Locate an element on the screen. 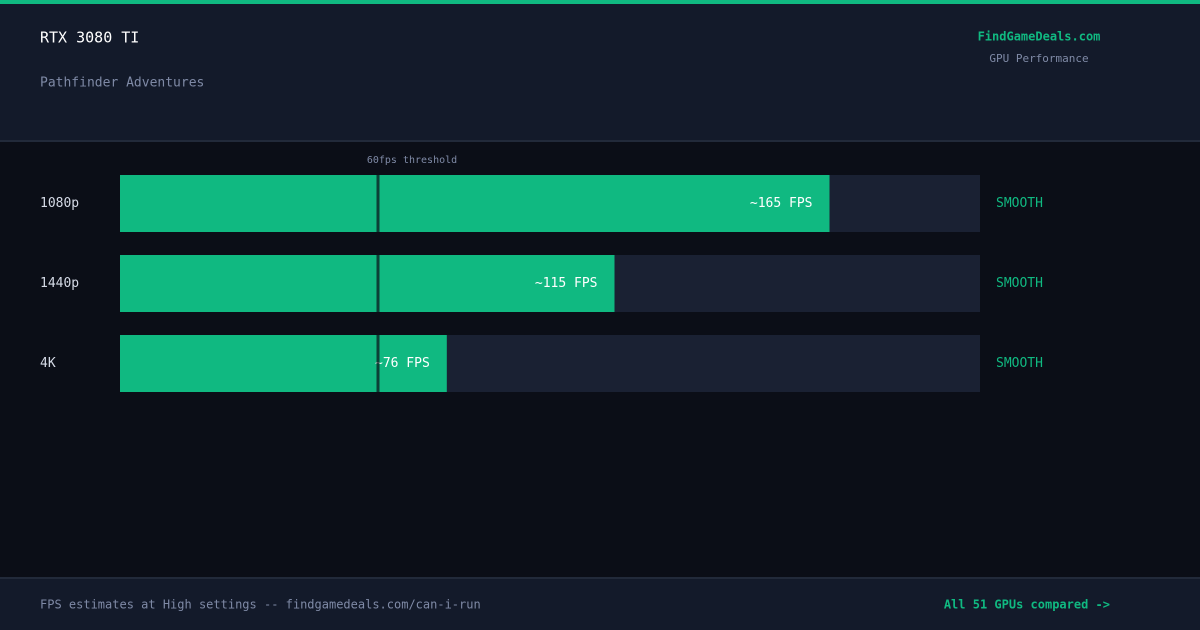 The height and width of the screenshot is (630, 1200). value-label: ~76 FPS is located at coordinates (402, 363).